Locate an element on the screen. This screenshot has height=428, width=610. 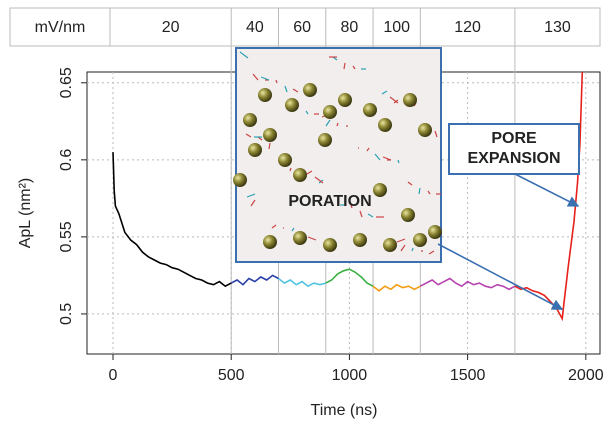
x-tick-label: 1500 is located at coordinates (468, 375).